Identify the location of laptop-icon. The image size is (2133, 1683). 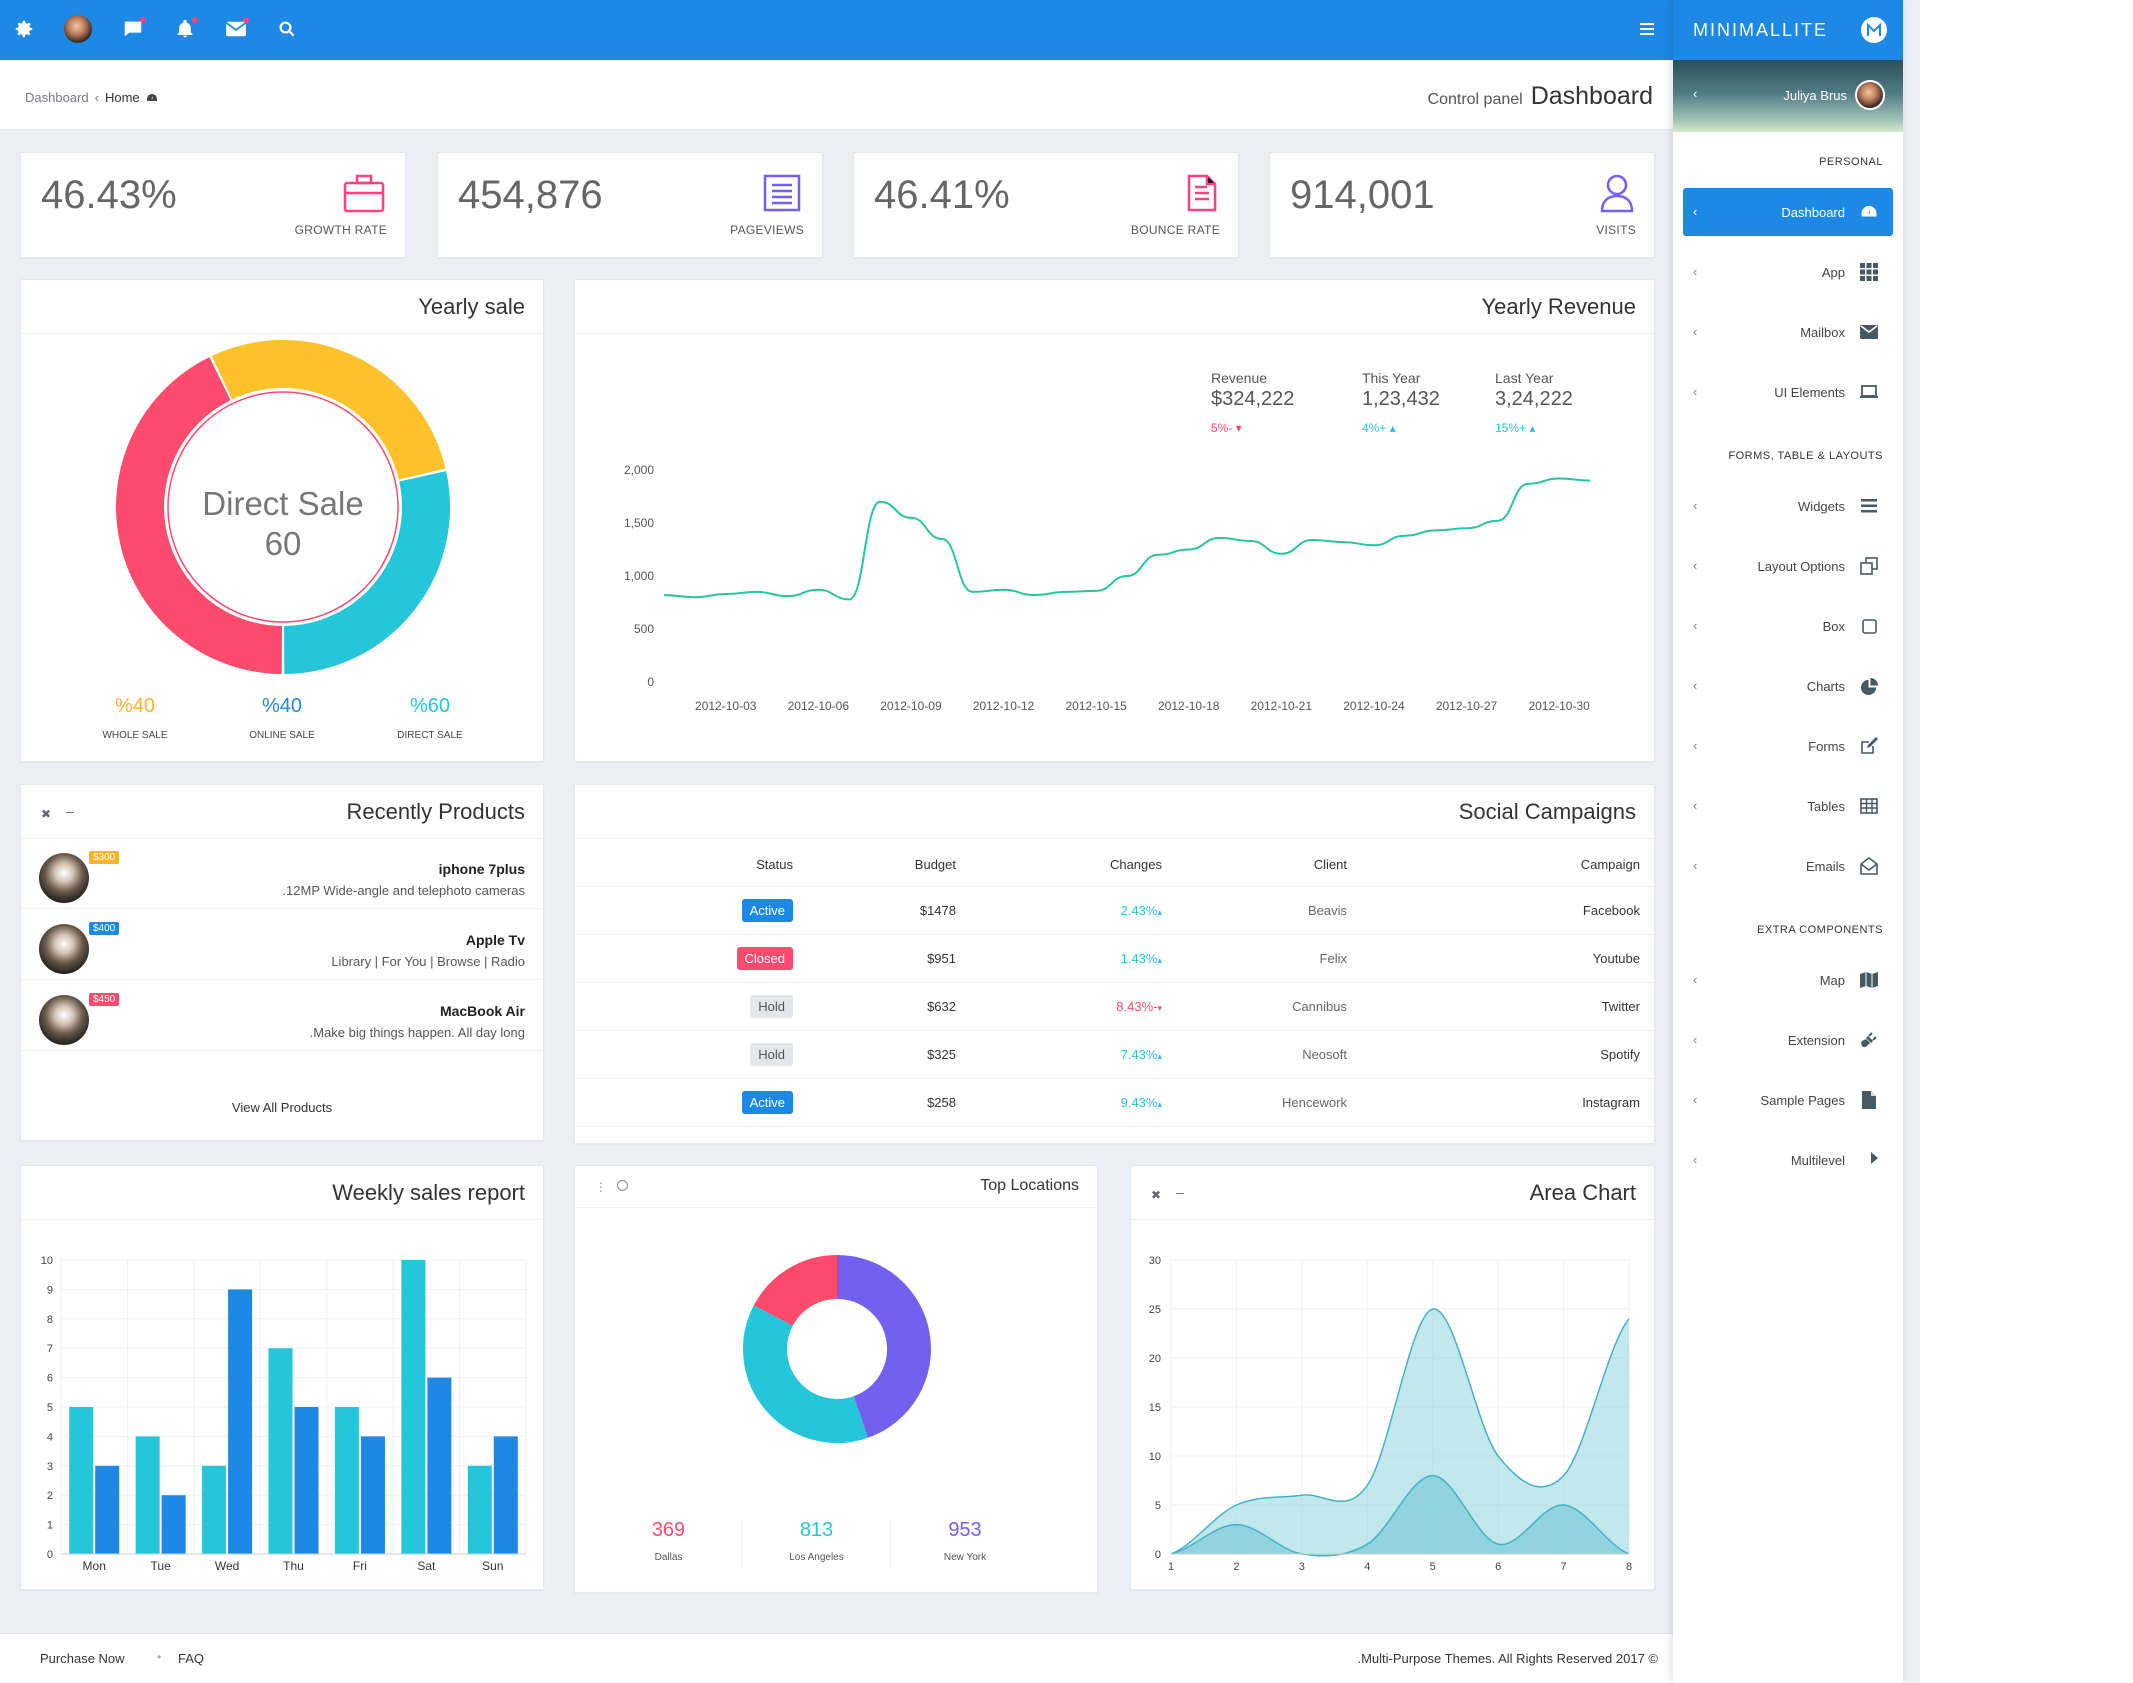
(1869, 392).